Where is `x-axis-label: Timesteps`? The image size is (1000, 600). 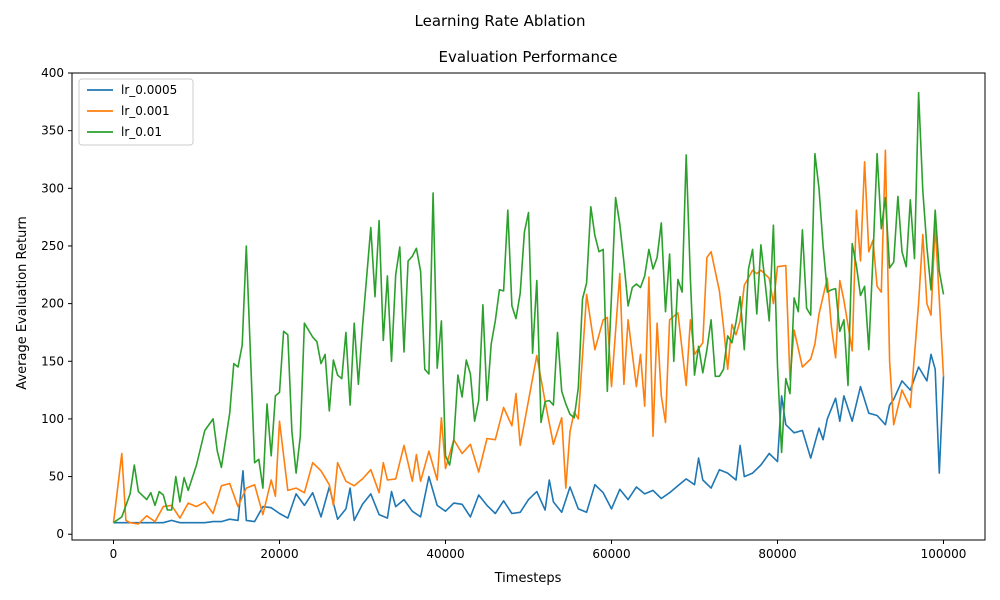
x-axis-label: Timesteps is located at coordinates (528, 578).